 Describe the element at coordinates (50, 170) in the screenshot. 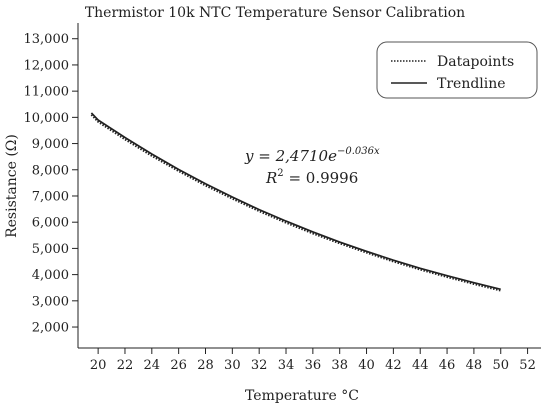

I see `y-tick-label: 8,000` at that location.